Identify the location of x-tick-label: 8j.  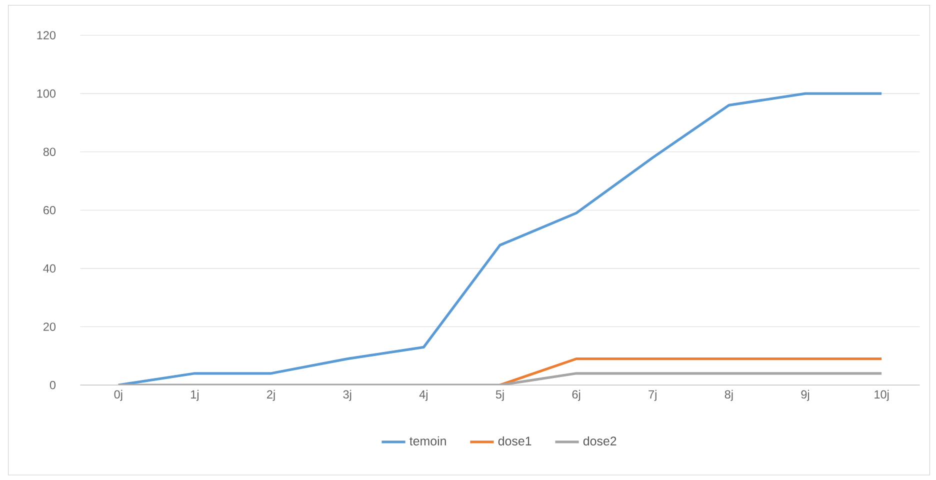
(728, 395).